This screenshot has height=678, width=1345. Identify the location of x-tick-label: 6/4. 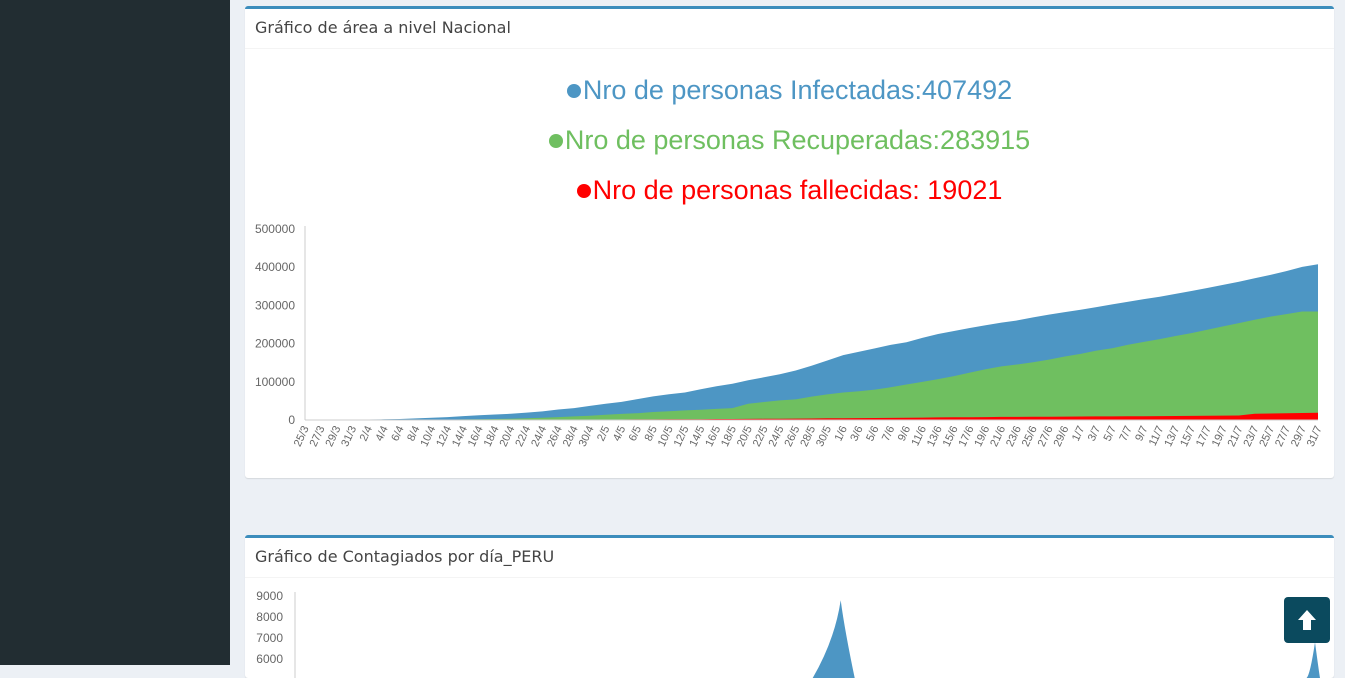
(397, 433).